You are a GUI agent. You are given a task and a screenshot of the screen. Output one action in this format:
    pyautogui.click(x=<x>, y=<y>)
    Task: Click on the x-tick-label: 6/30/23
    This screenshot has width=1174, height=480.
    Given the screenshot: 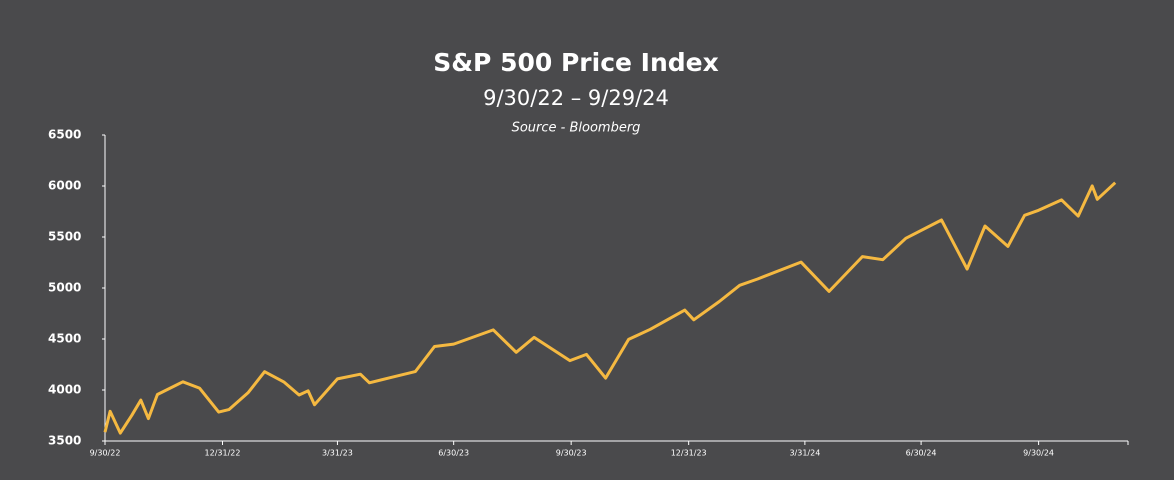 What is the action you would take?
    pyautogui.click(x=453, y=453)
    